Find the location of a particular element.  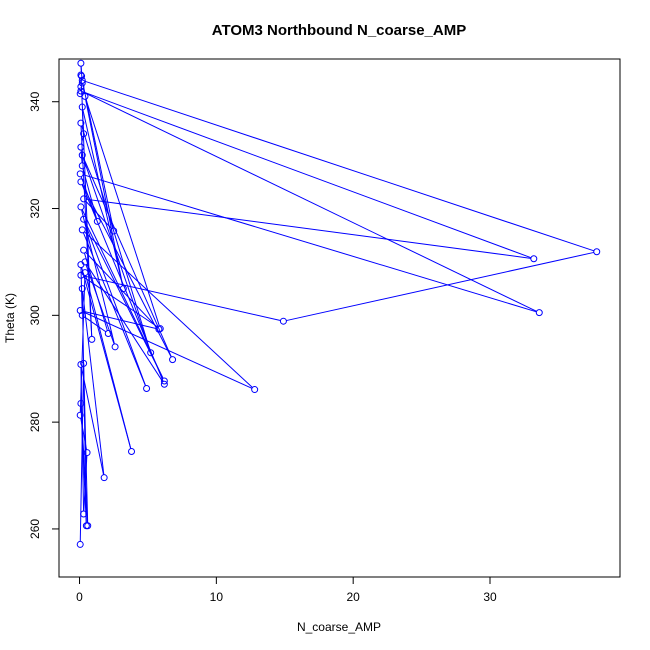

y-tick-label: 280 is located at coordinates (35, 422).